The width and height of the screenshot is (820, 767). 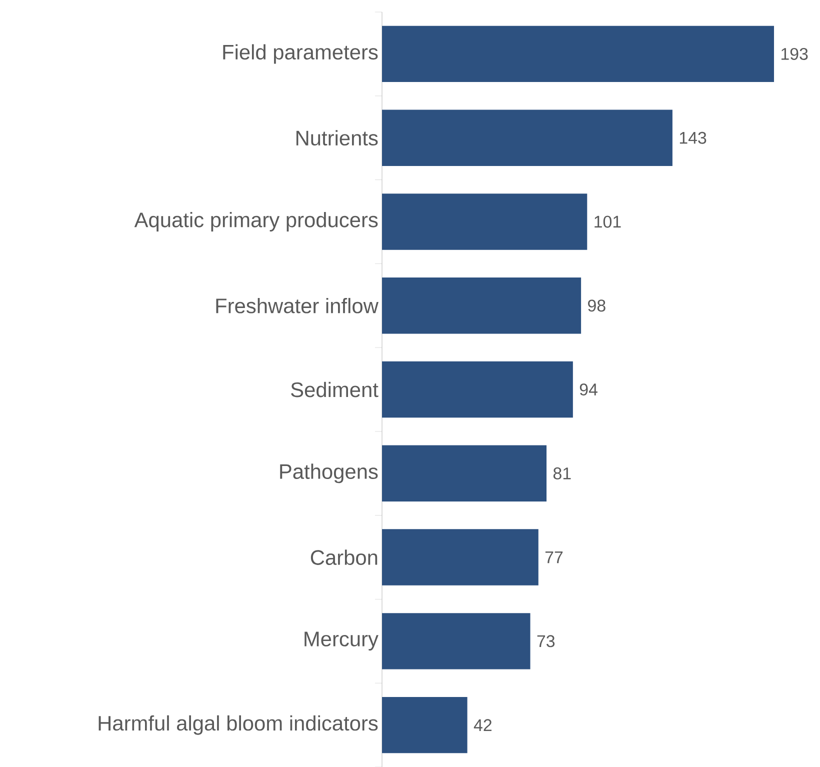 What do you see at coordinates (589, 390) in the screenshot?
I see `data-label: 94` at bounding box center [589, 390].